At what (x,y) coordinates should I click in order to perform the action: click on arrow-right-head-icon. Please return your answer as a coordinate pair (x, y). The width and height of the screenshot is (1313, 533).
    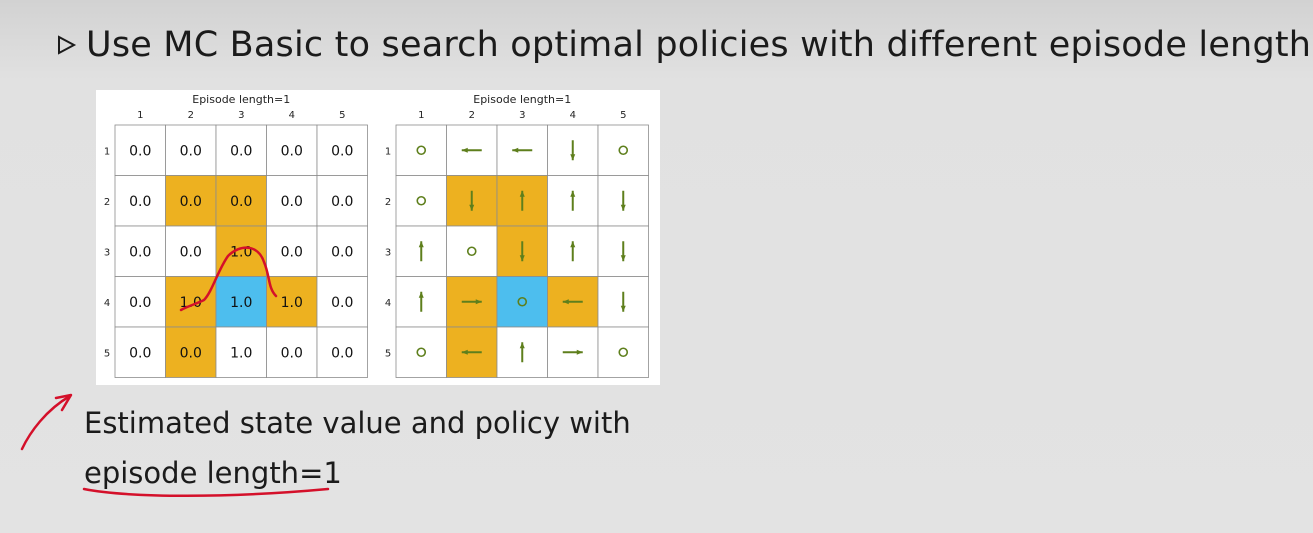
    Looking at the image, I should click on (478, 302).